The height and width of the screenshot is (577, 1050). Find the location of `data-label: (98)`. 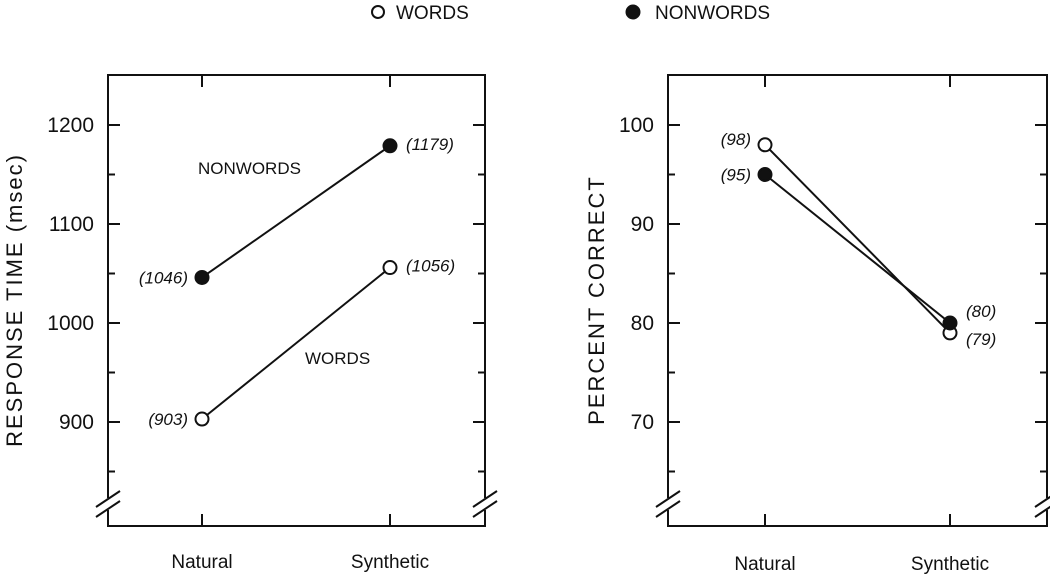

data-label: (98) is located at coordinates (736, 139).